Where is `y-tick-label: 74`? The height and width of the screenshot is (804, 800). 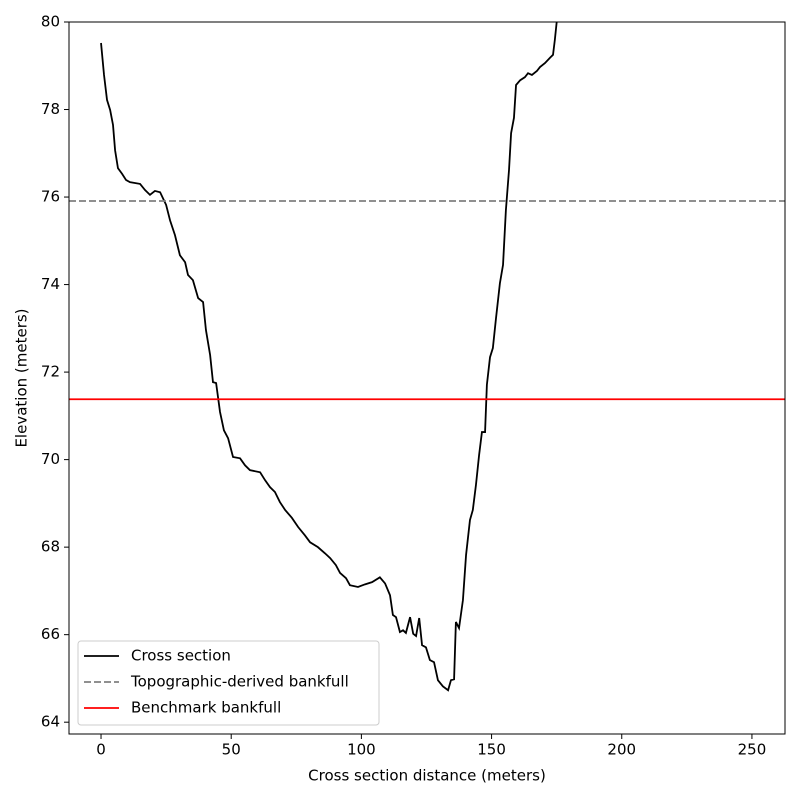 y-tick-label: 74 is located at coordinates (50, 284).